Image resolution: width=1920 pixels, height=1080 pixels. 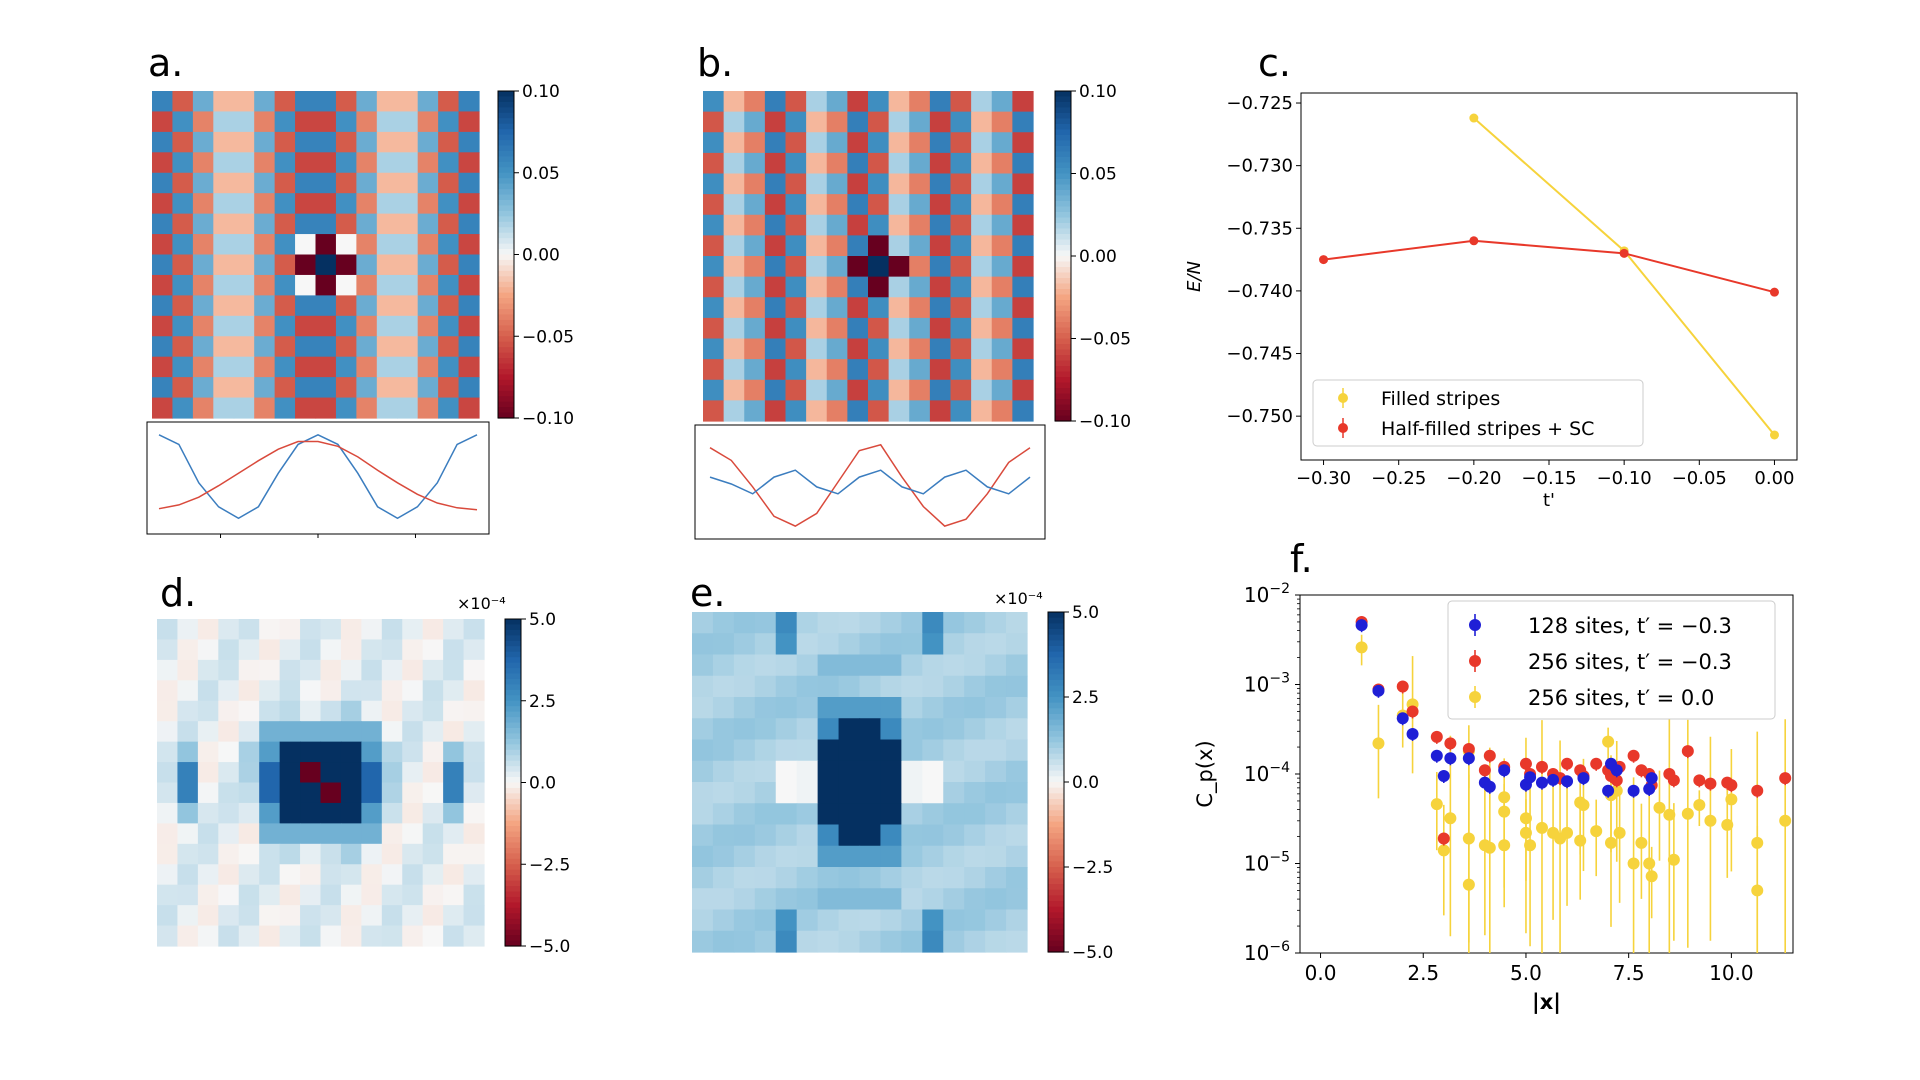 I want to click on plot-c-ytick-label: −0.745, so click(x=1259, y=354).